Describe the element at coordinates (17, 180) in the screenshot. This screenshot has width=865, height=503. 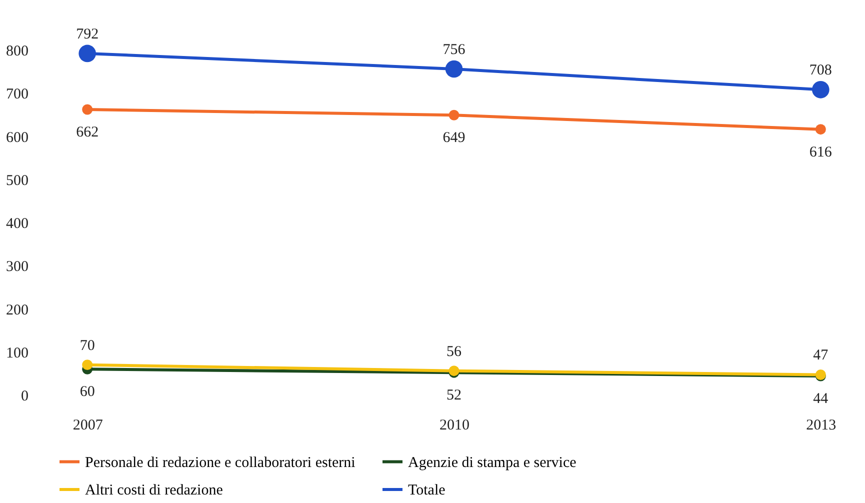
I see `y-tick-label: 500` at that location.